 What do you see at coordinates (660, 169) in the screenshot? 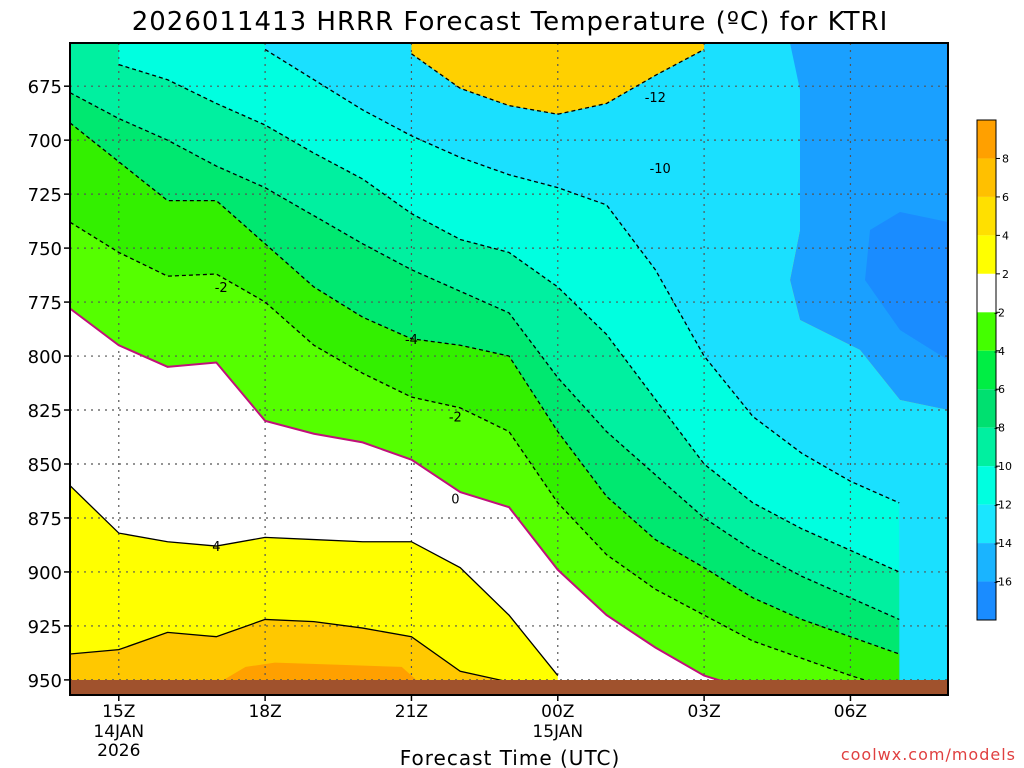
I see `contour-label: -10` at bounding box center [660, 169].